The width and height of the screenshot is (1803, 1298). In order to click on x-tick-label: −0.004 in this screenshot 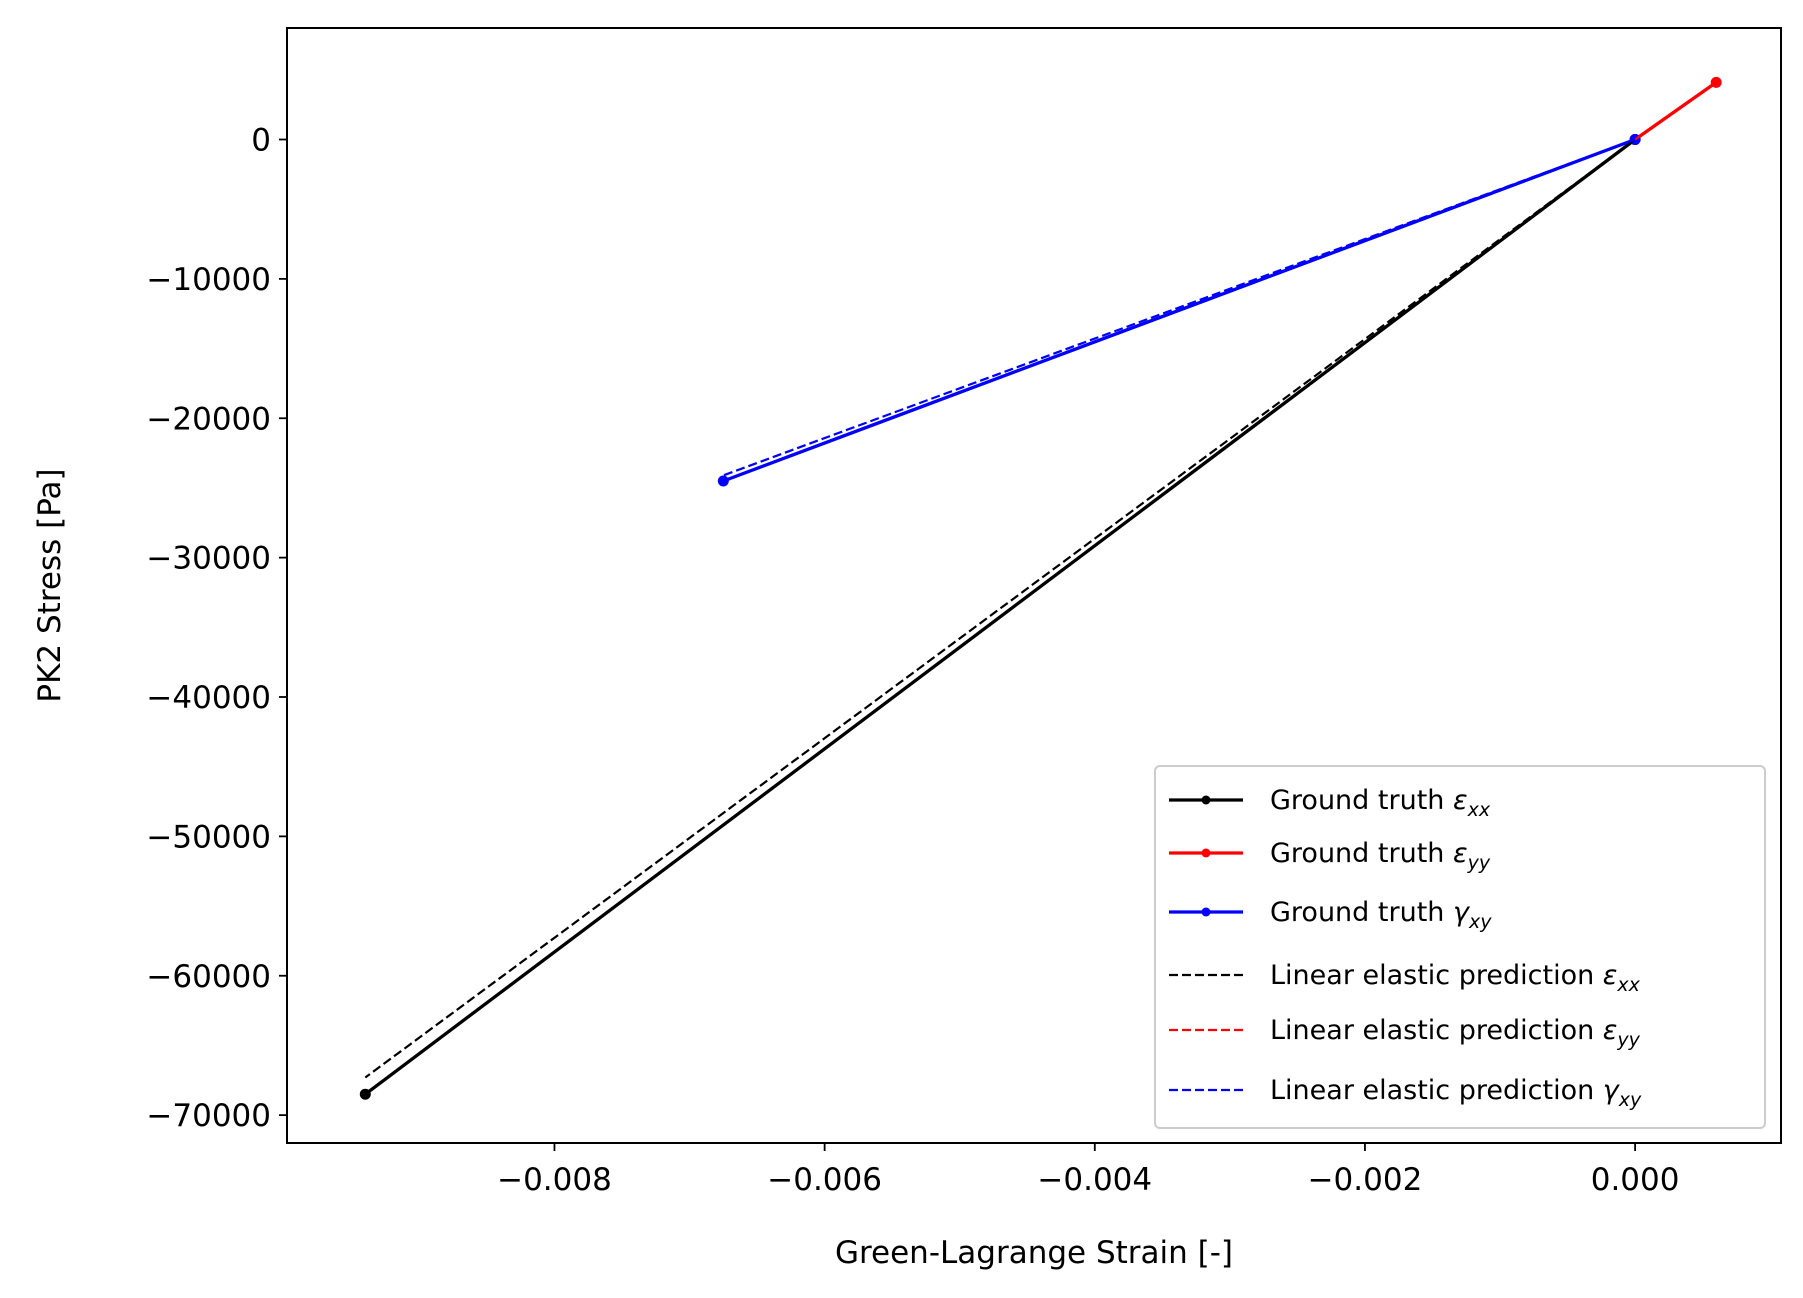, I will do `click(1094, 1180)`.